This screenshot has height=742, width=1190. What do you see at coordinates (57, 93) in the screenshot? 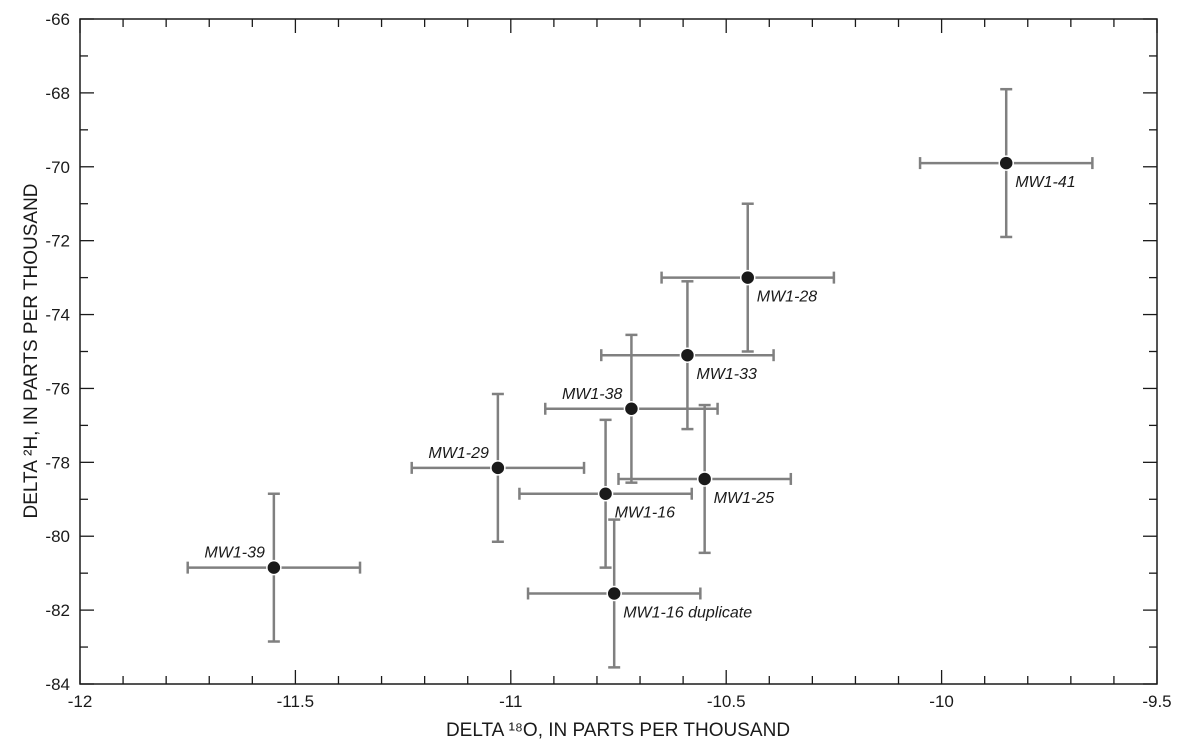
I see `y-tick-label: -68` at bounding box center [57, 93].